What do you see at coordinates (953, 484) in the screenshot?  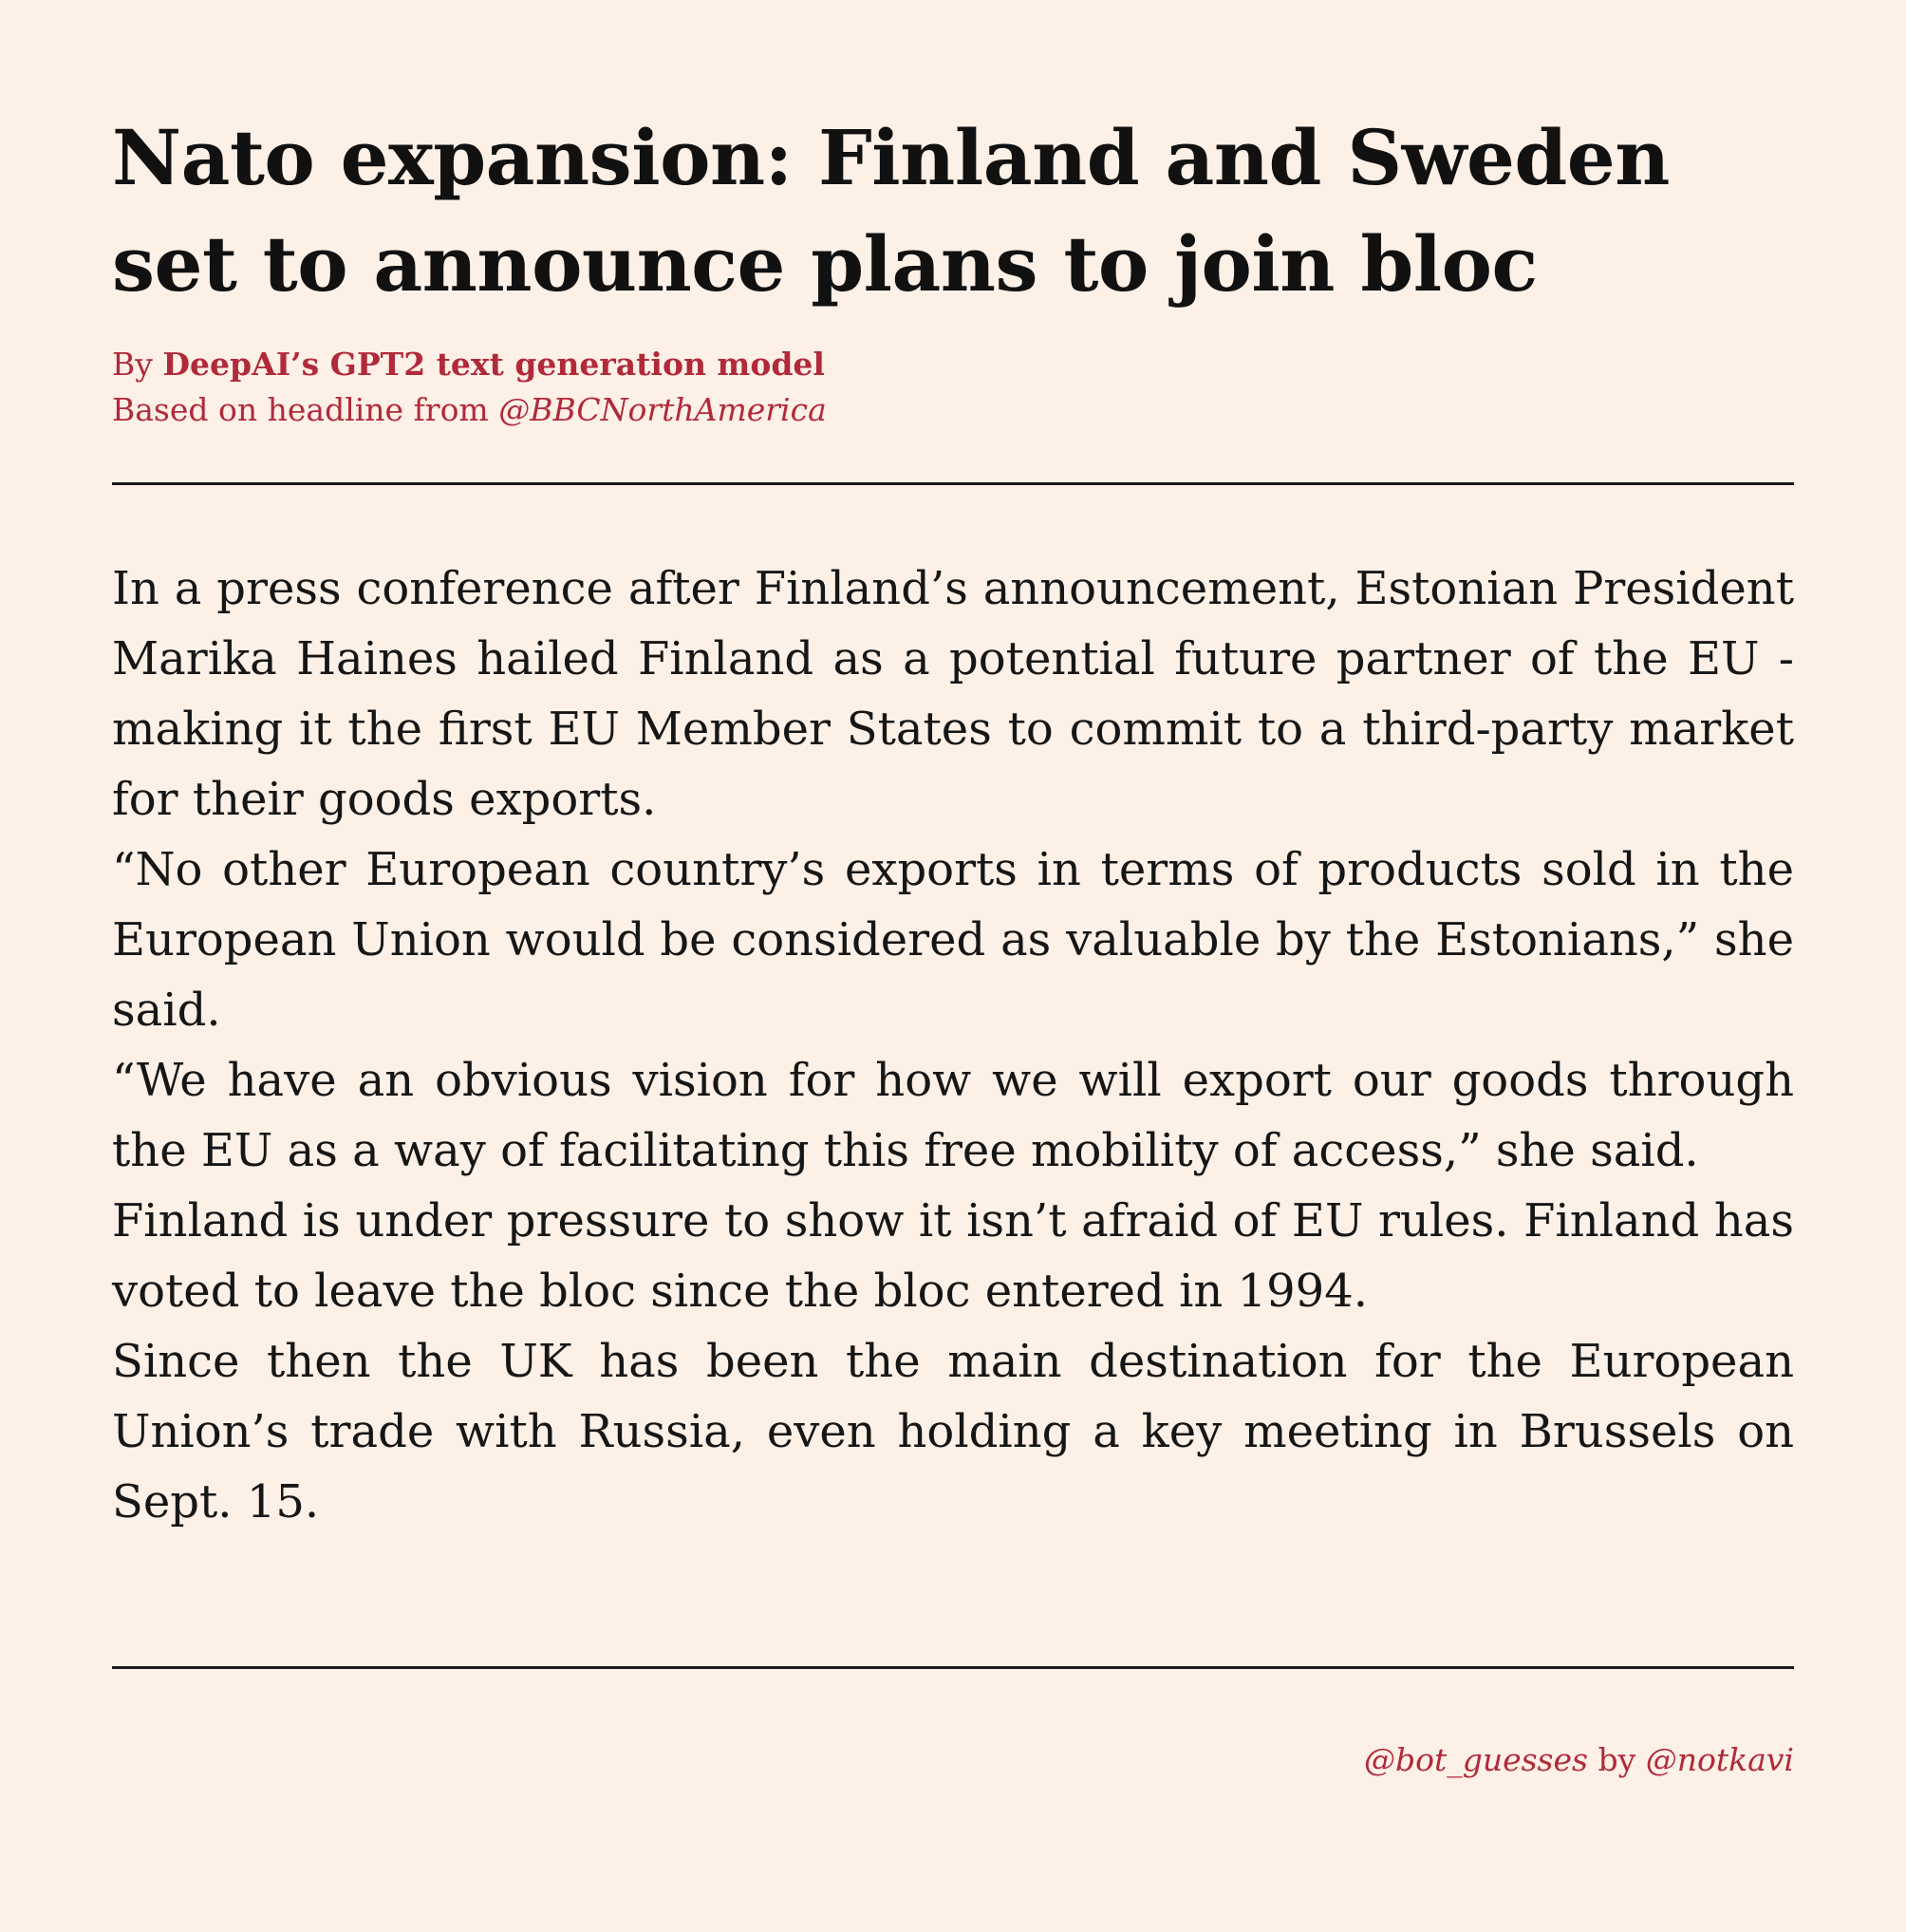 I see `top-divider` at bounding box center [953, 484].